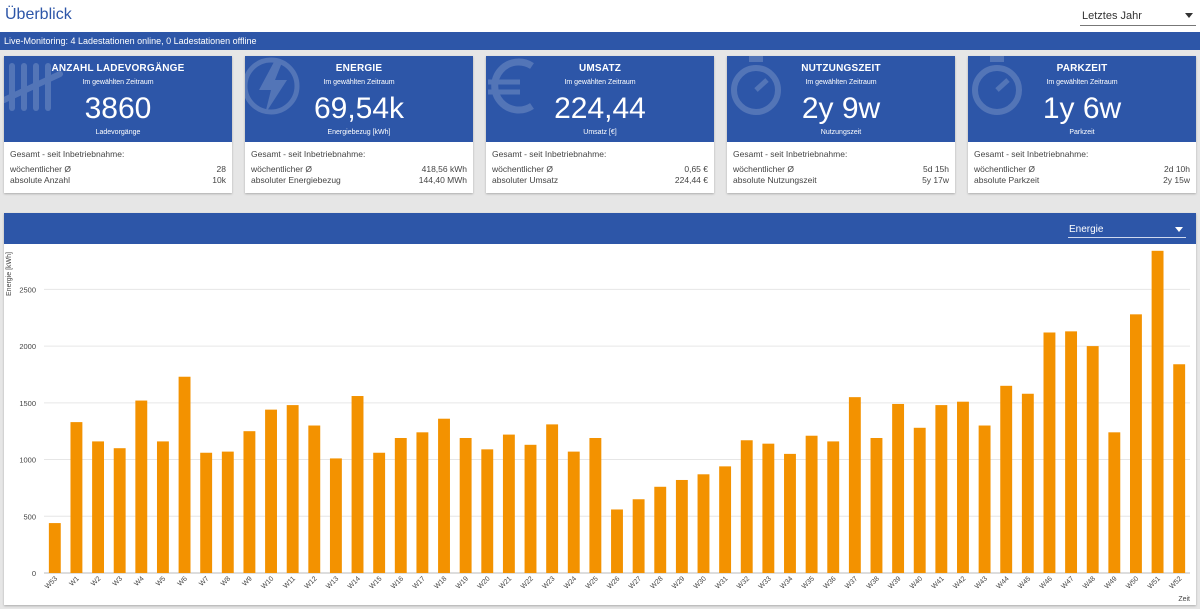  I want to click on row-value: 28, so click(221, 169).